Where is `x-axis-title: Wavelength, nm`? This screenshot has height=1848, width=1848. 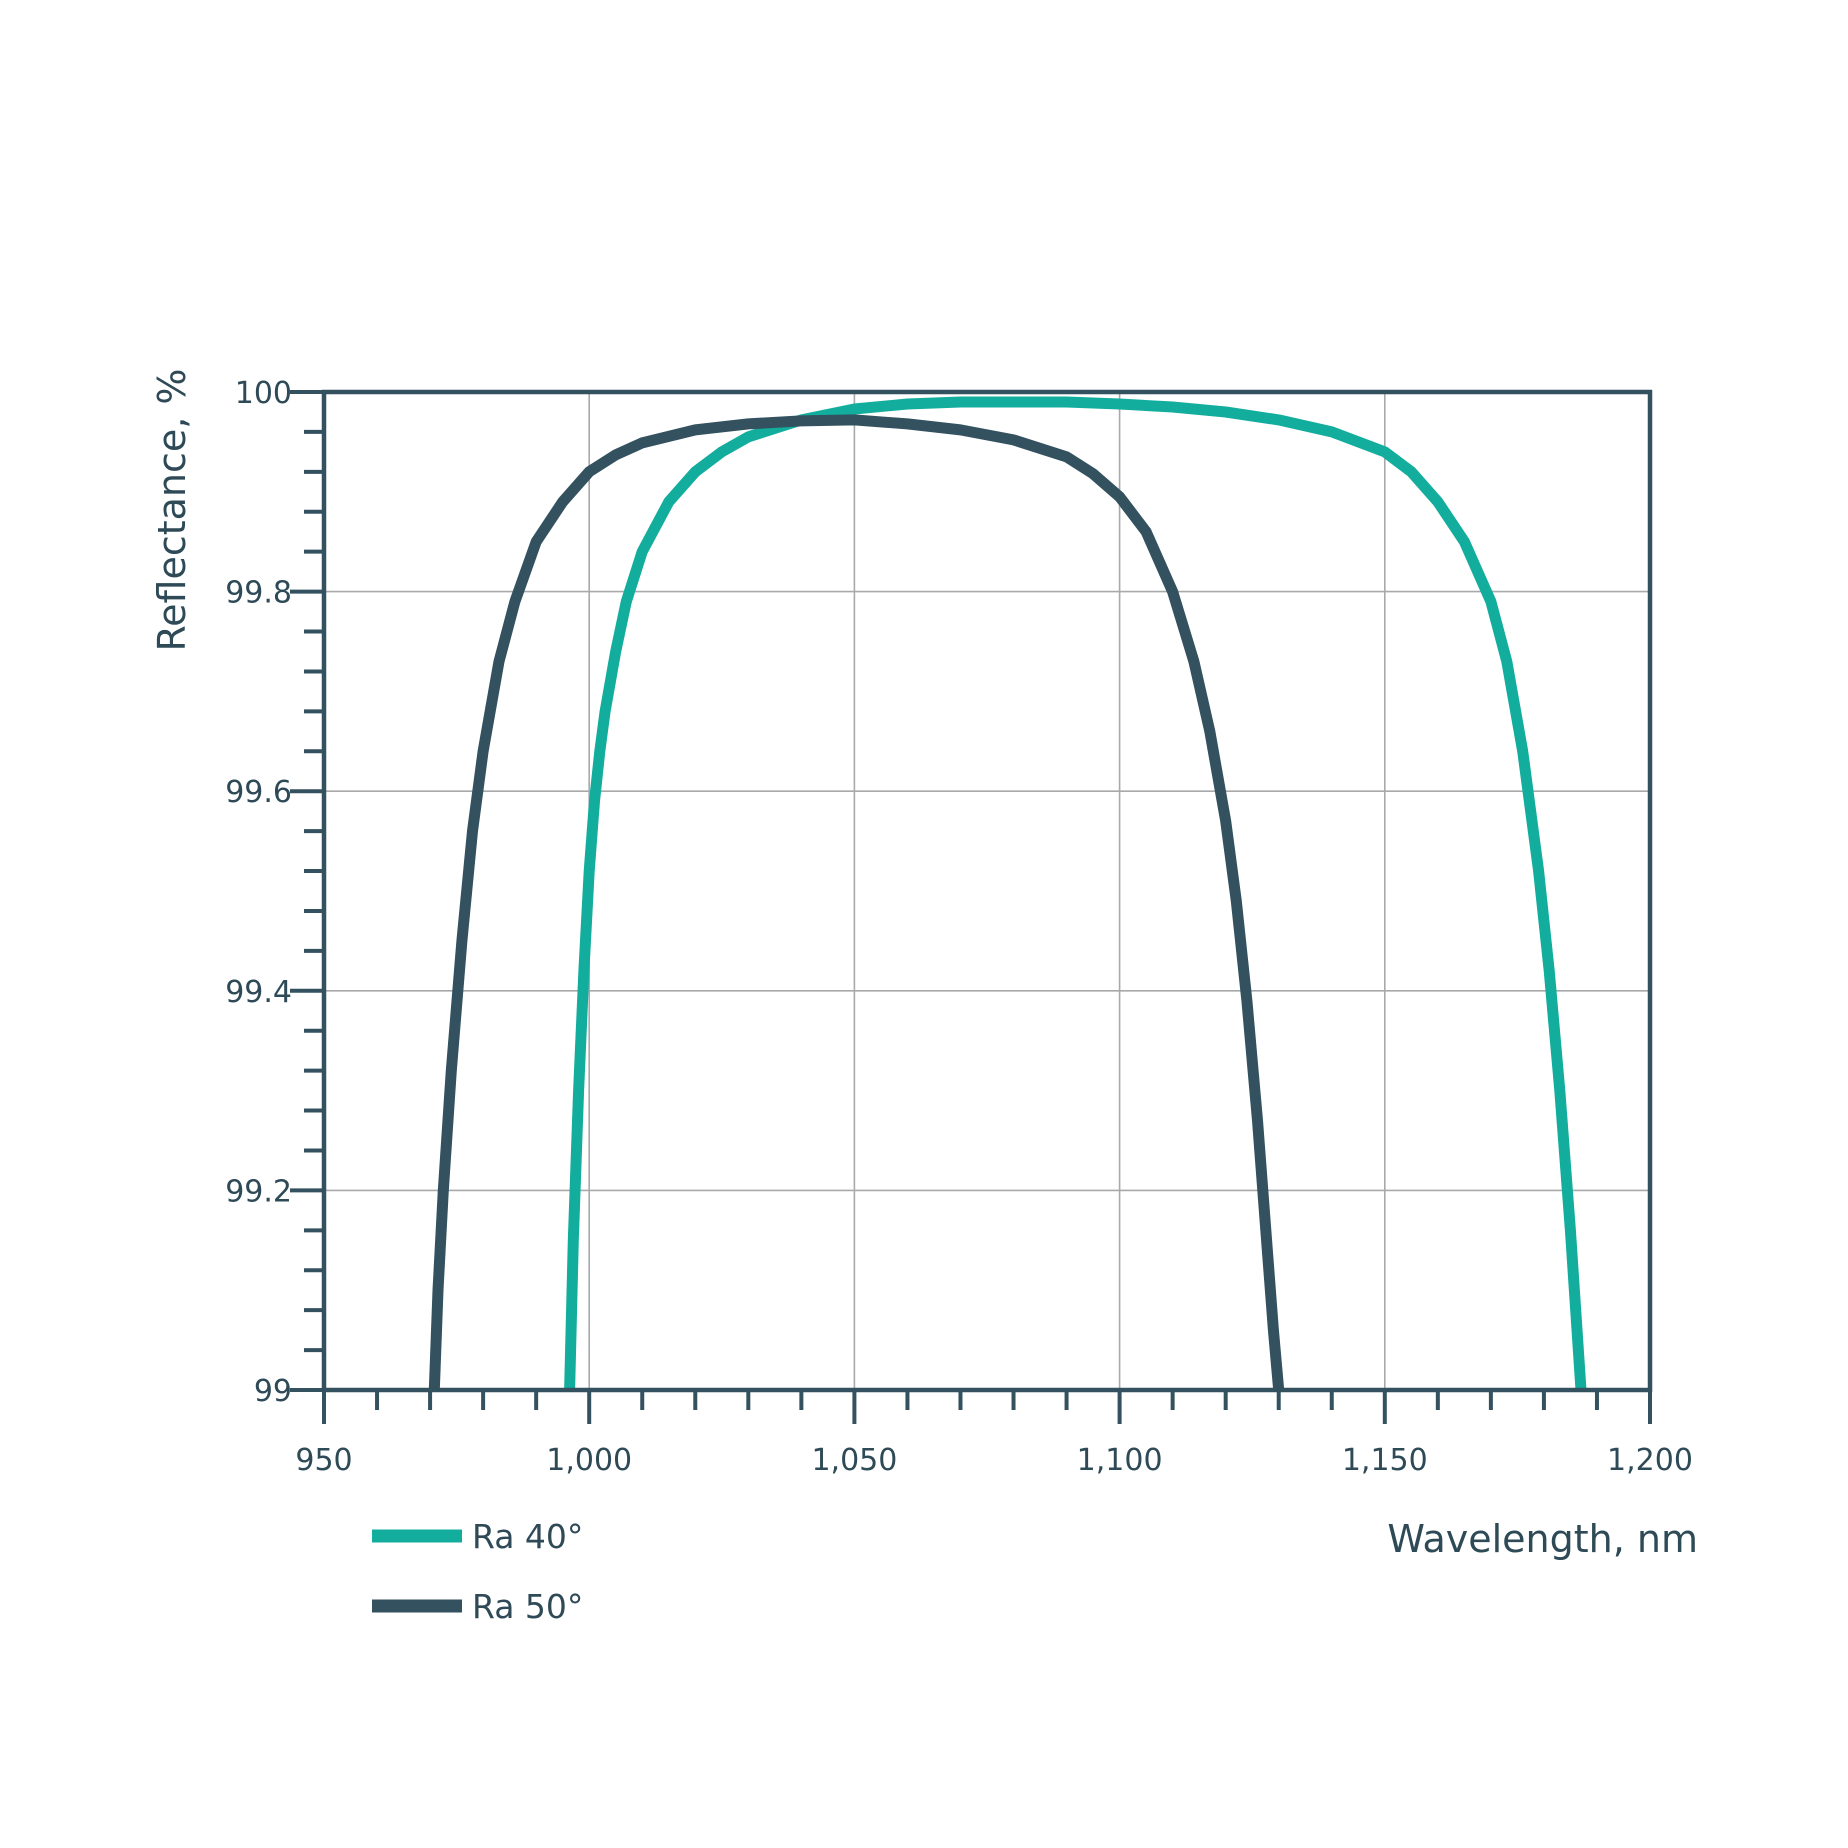 x-axis-title: Wavelength, nm is located at coordinates (1542, 1539).